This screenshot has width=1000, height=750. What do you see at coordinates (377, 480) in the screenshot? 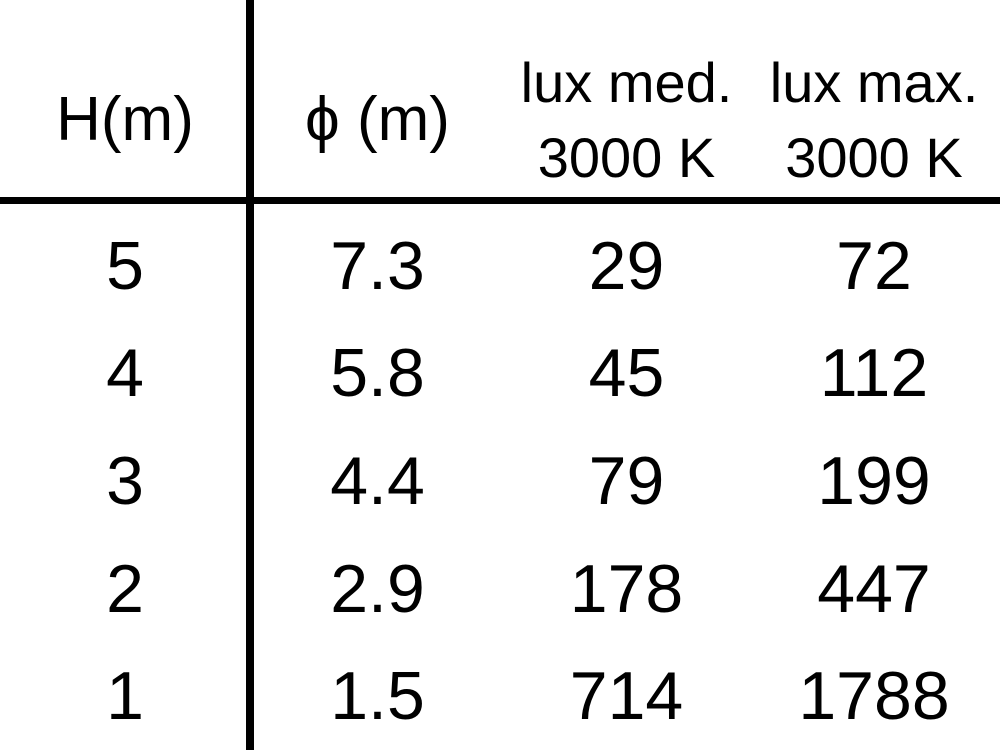
I see `cell-phi-row3: 4.4` at bounding box center [377, 480].